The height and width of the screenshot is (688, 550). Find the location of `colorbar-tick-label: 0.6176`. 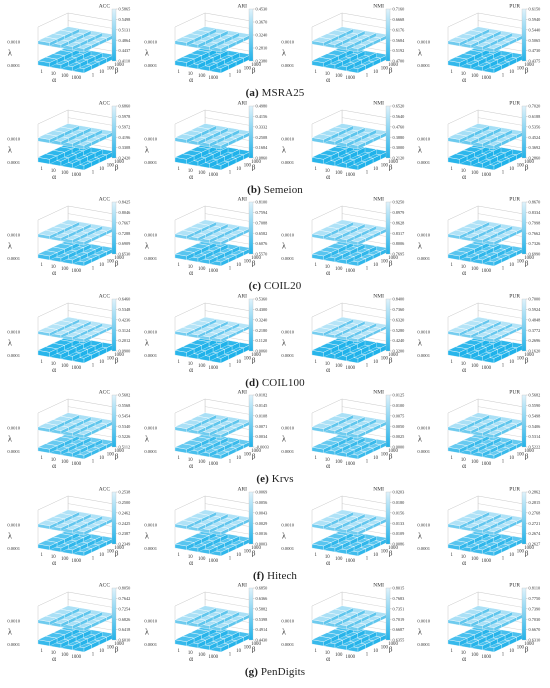

colorbar-tick-label: 0.6176 is located at coordinates (399, 29).